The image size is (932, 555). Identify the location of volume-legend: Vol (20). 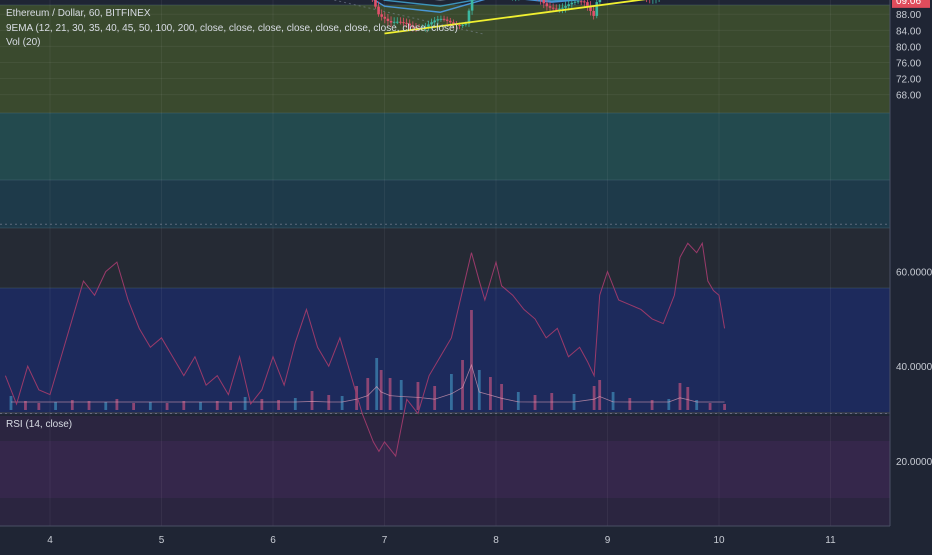
(23, 42).